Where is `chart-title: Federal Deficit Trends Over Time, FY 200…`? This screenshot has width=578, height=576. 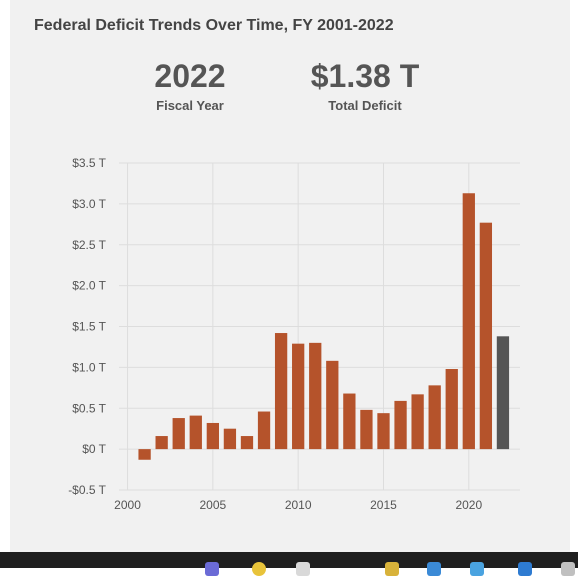
chart-title: Federal Deficit Trends Over Time, FY 200… is located at coordinates (214, 25).